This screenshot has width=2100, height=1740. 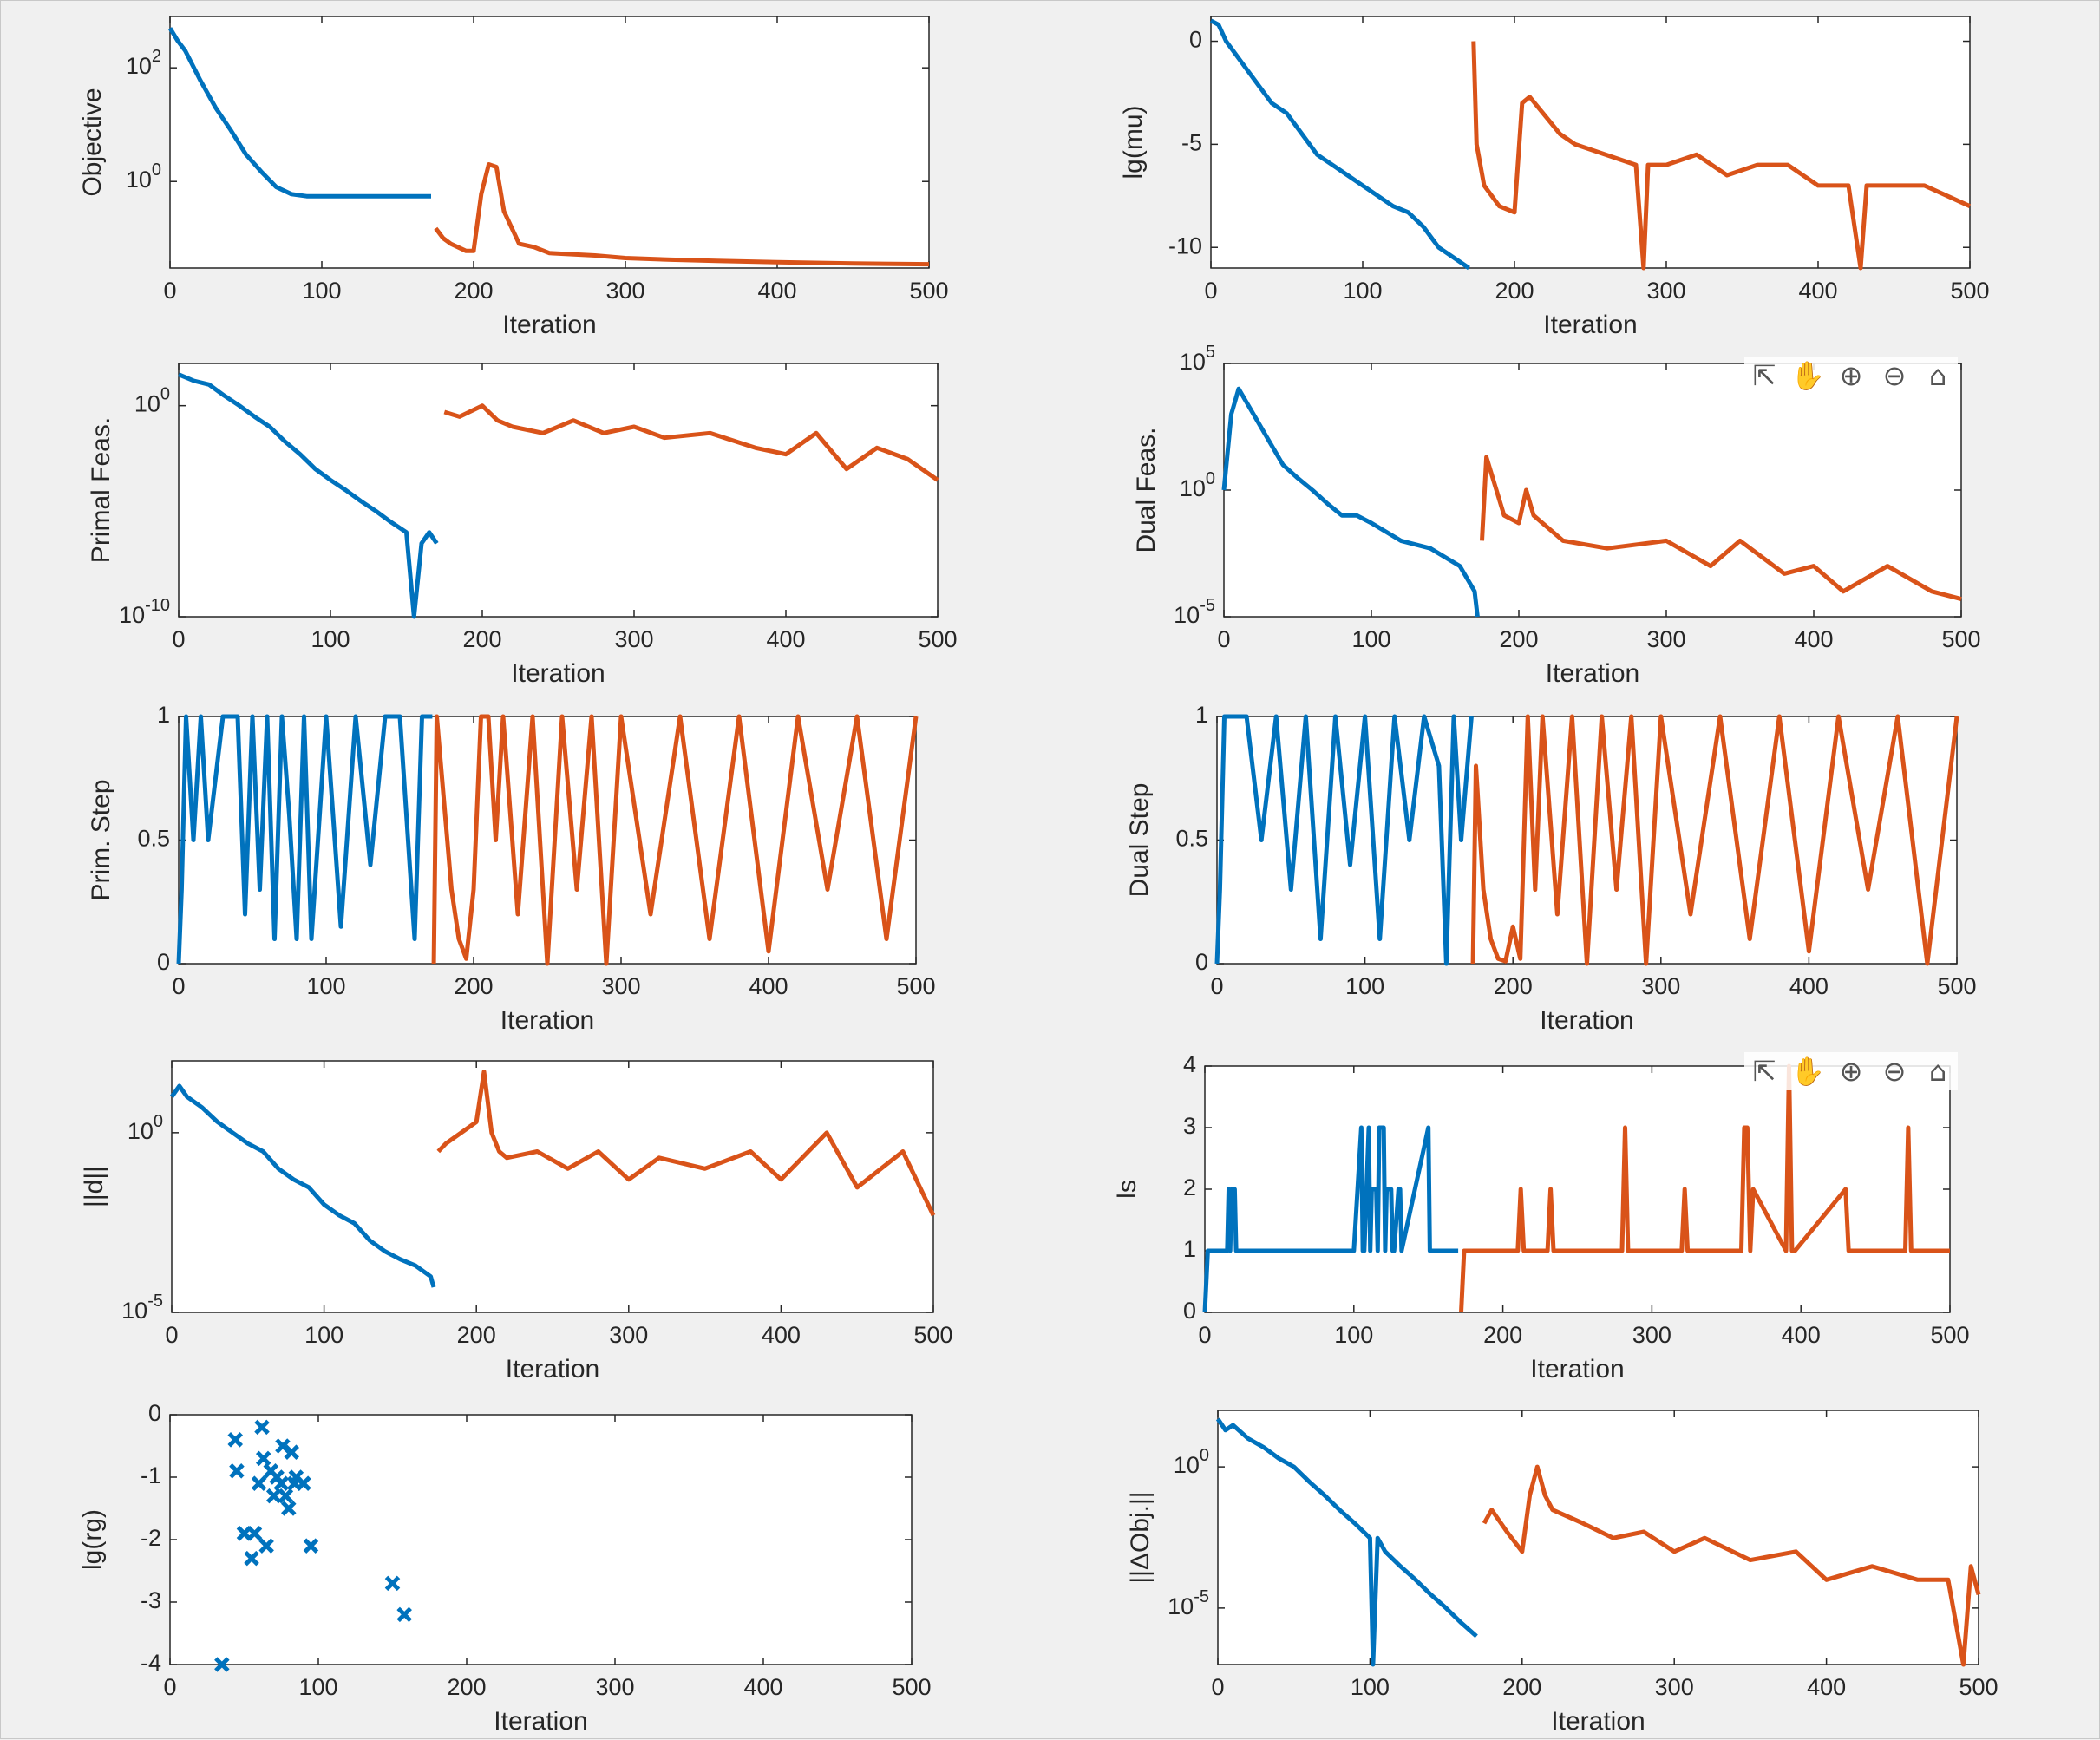 I want to click on x-tick-label-prim-step: 200, so click(x=473, y=986).